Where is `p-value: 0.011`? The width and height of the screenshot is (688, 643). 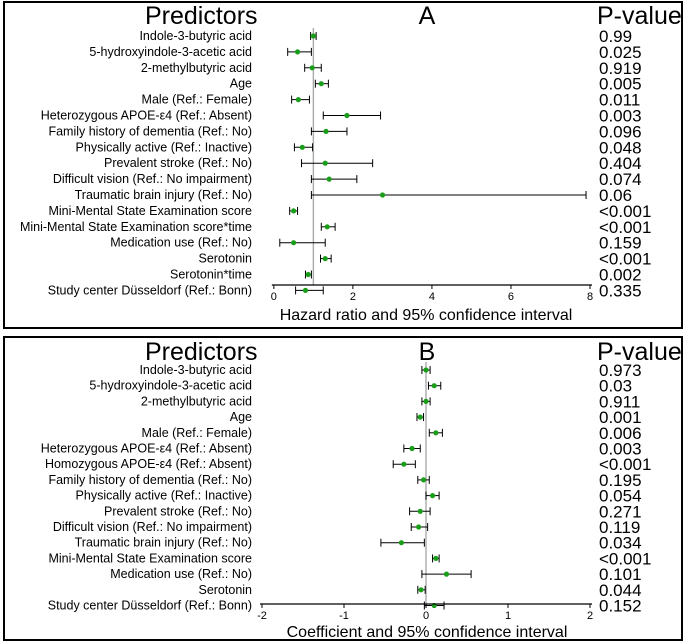
p-value: 0.011 is located at coordinates (619, 100).